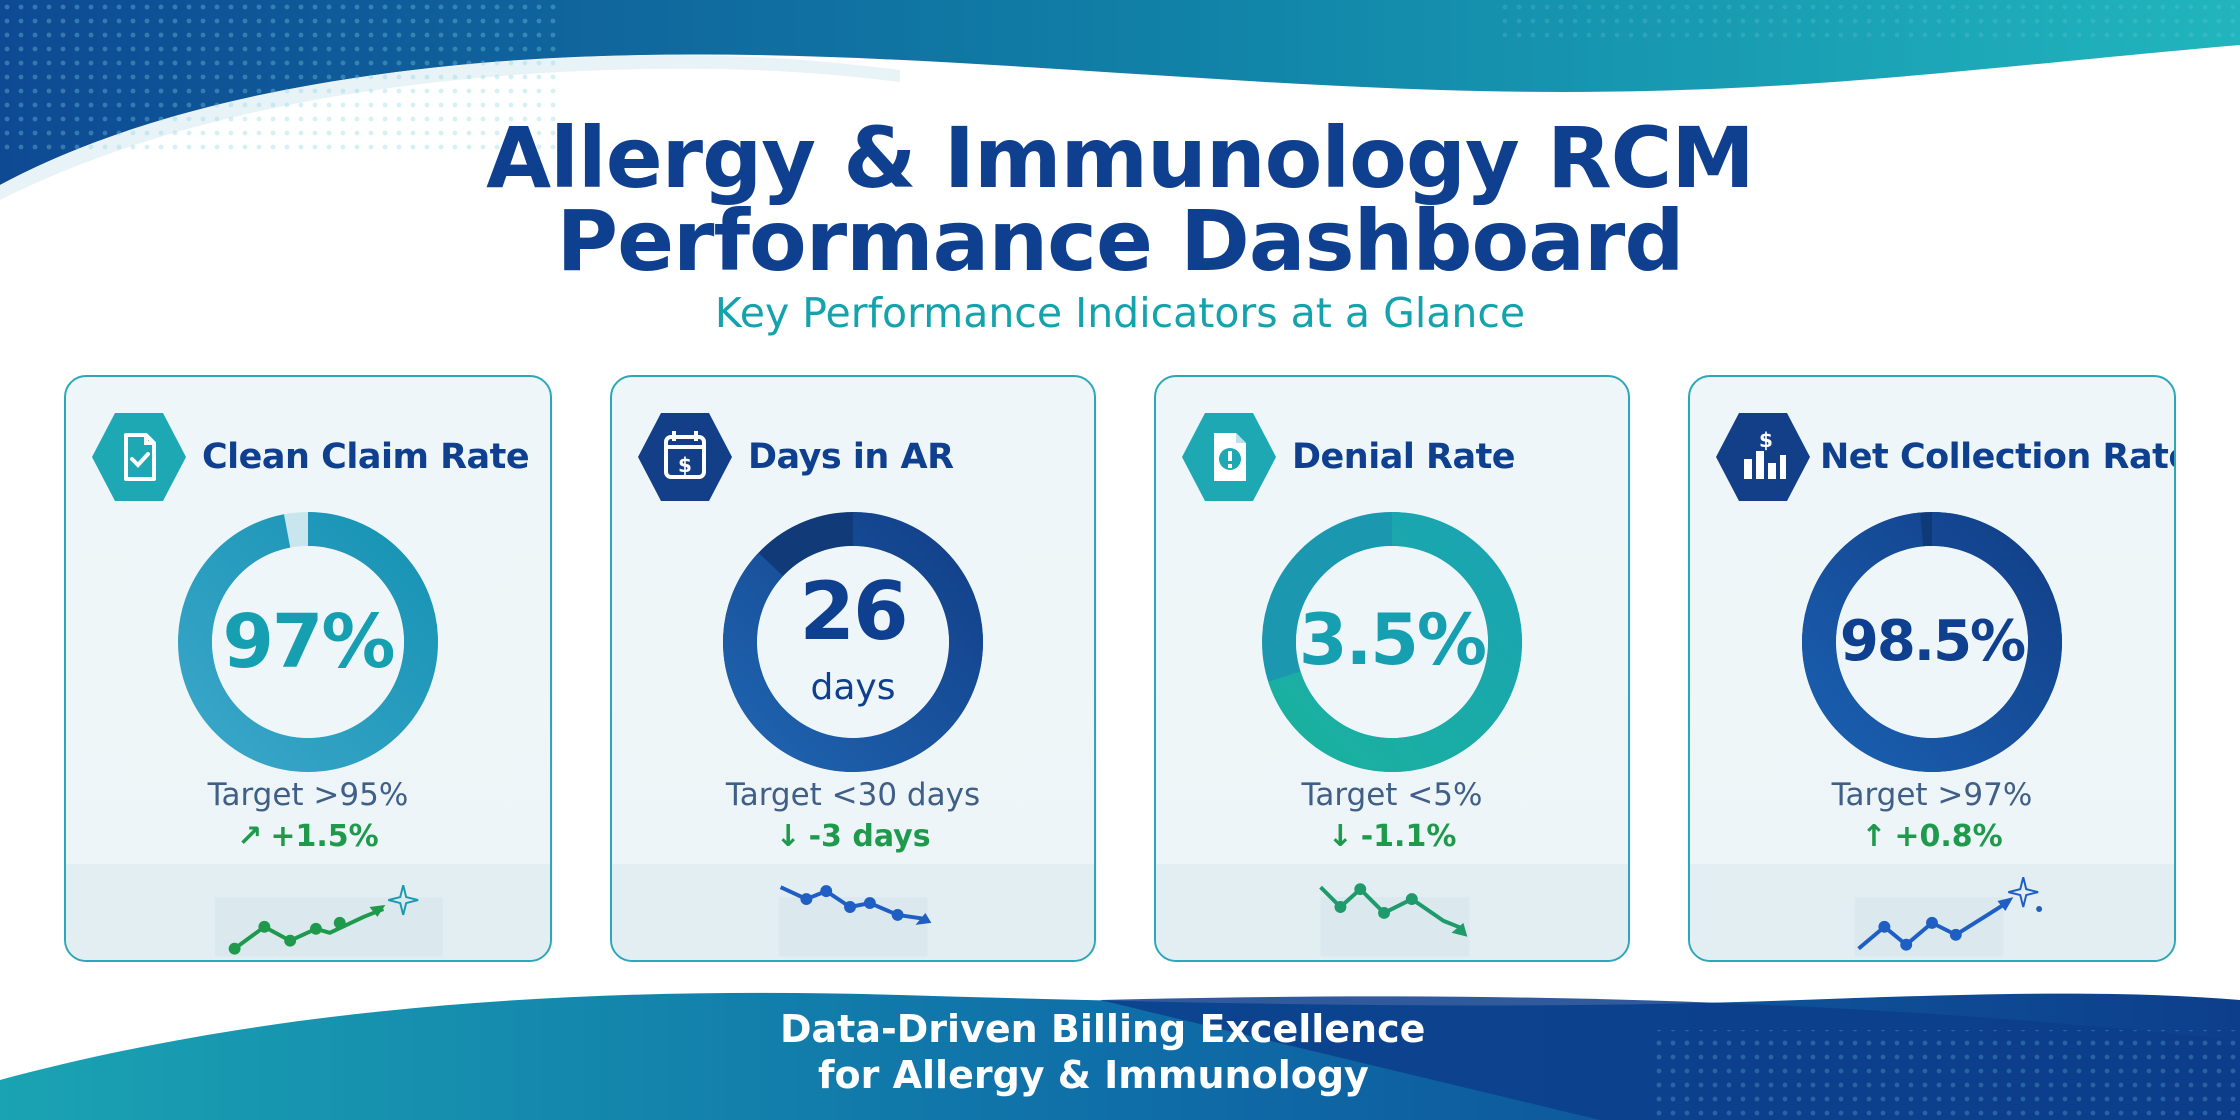 Image resolution: width=2240 pixels, height=1120 pixels. I want to click on card-title: Net Collection Rate, so click(1998, 457).